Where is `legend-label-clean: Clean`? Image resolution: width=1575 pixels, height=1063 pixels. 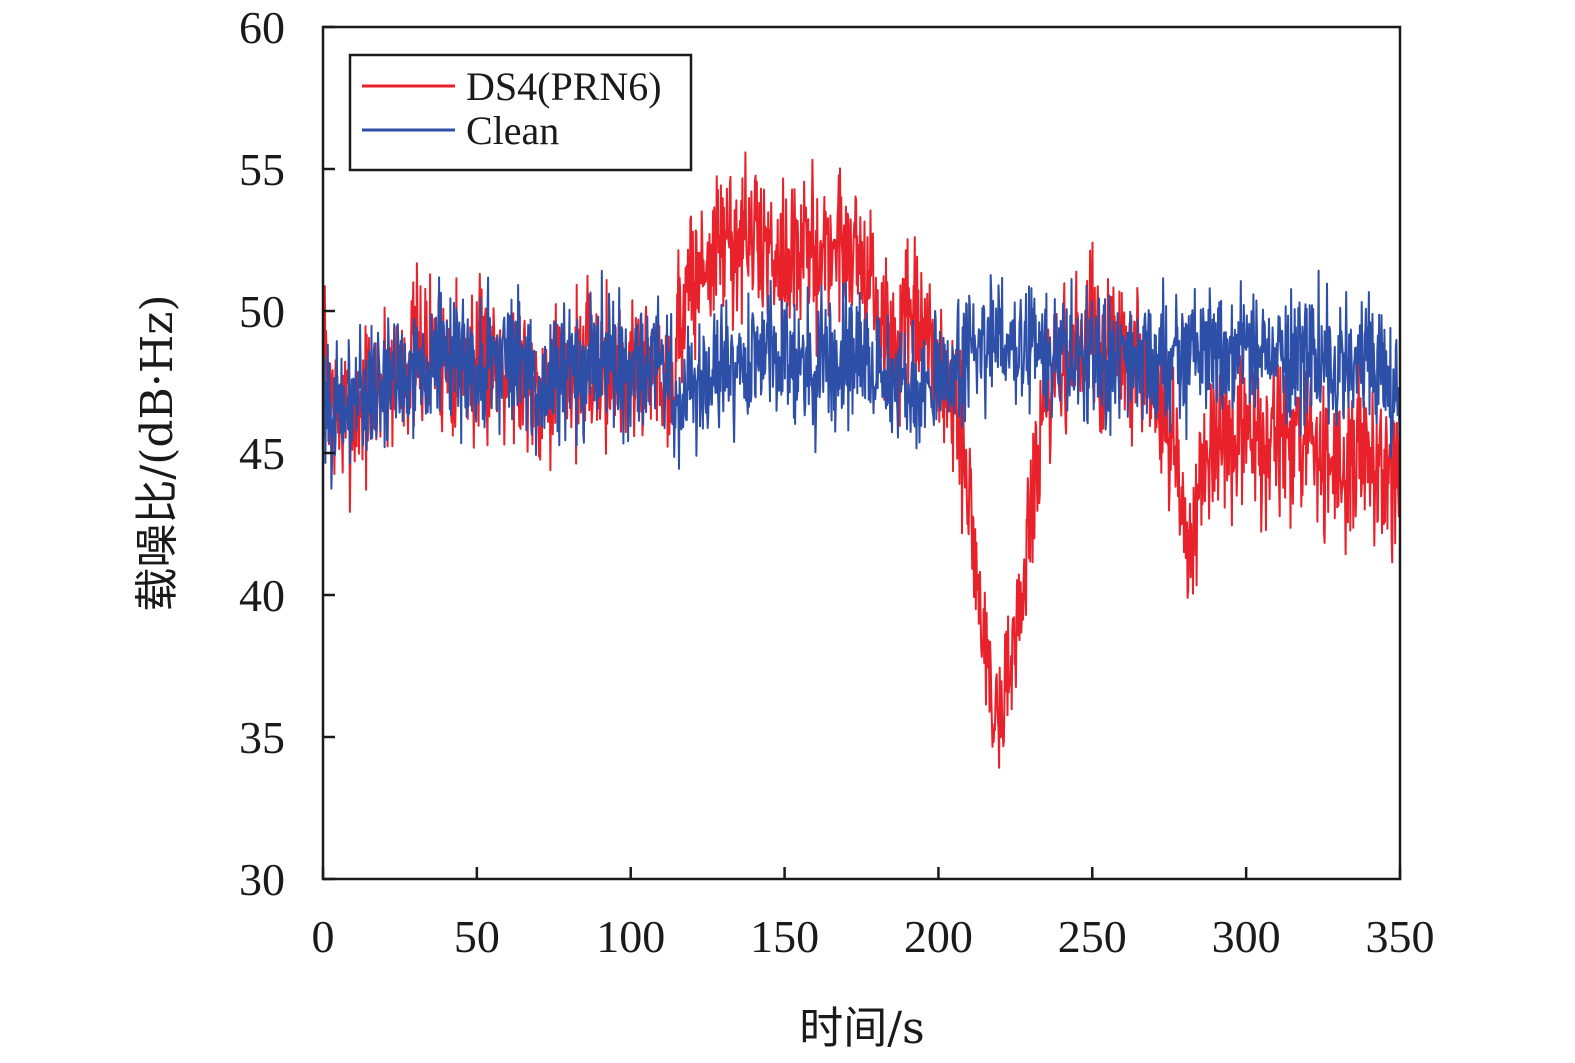
legend-label-clean: Clean is located at coordinates (512, 130).